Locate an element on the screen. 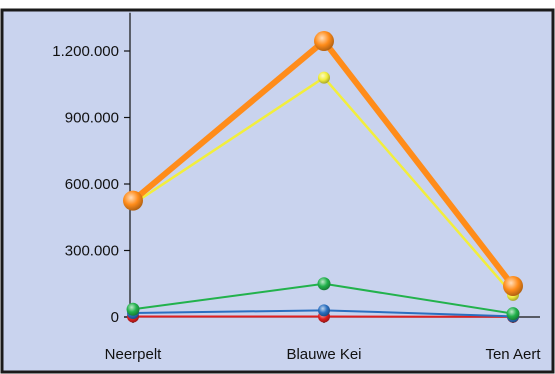 The height and width of the screenshot is (374, 555). y-tick-label: 600.000 is located at coordinates (92, 184).